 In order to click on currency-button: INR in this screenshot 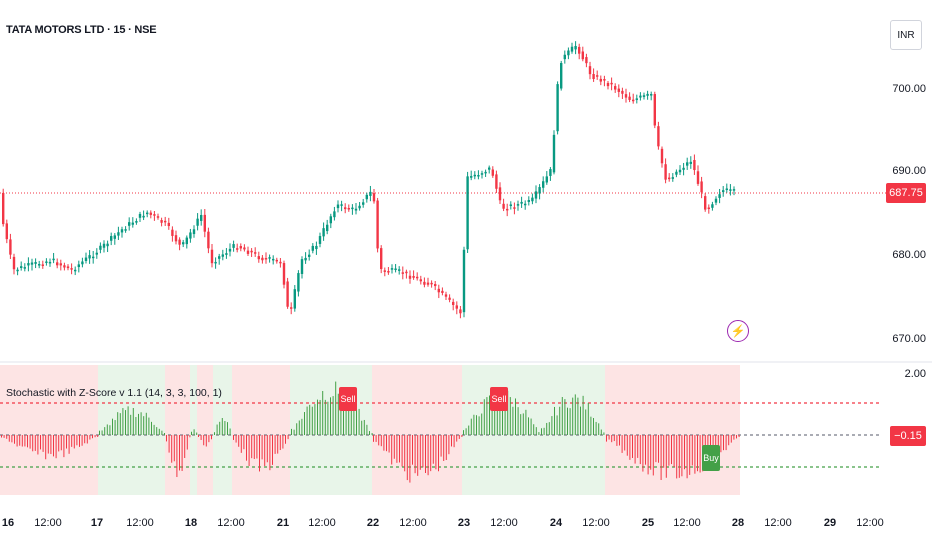, I will do `click(906, 35)`.